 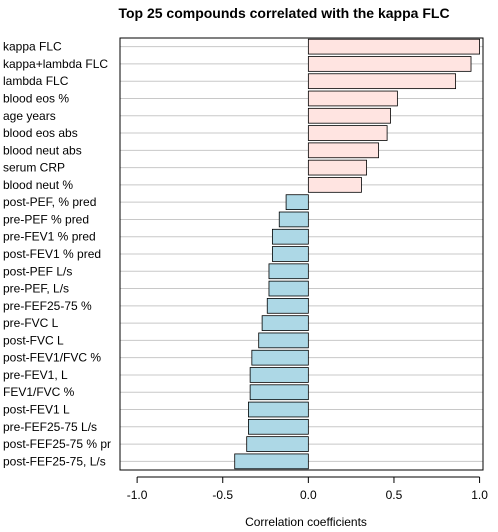 I want to click on category-label: pre-FEV1, L, so click(x=35, y=375).